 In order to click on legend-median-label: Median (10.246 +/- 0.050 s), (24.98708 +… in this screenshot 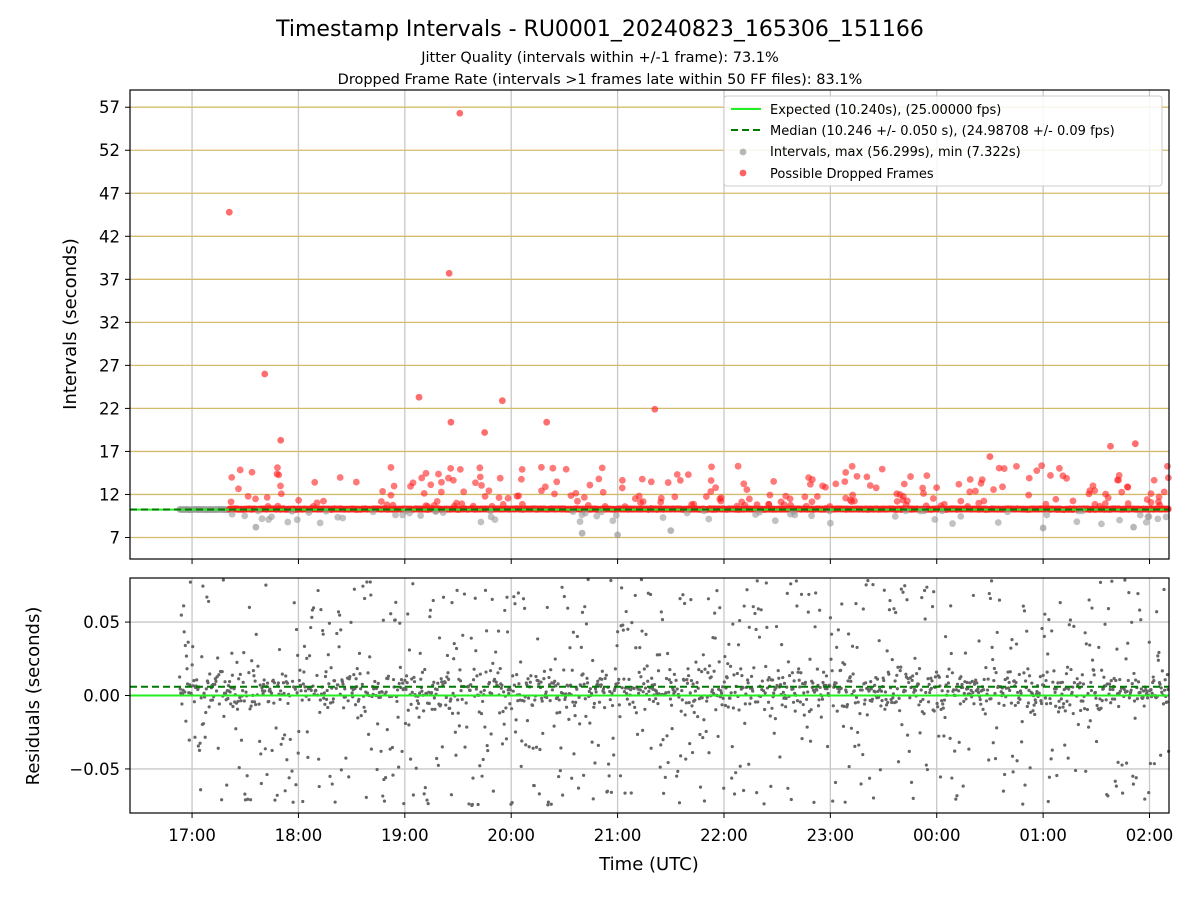, I will do `click(942, 131)`.